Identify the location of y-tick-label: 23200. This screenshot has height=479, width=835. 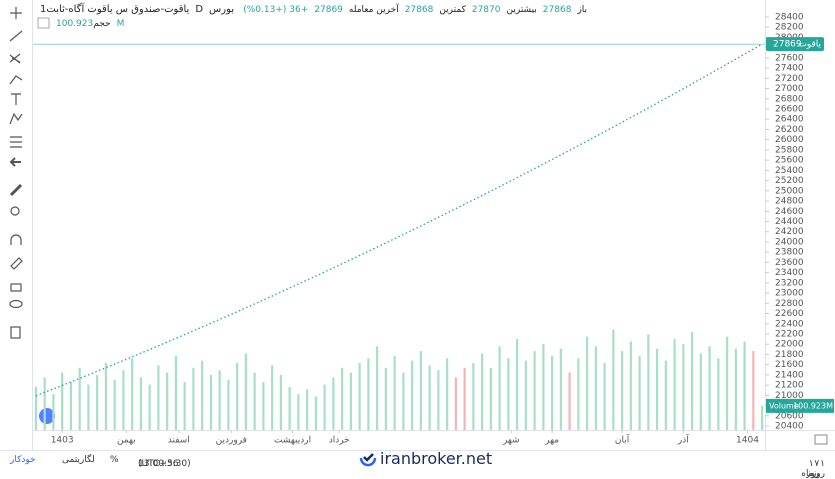
(789, 283).